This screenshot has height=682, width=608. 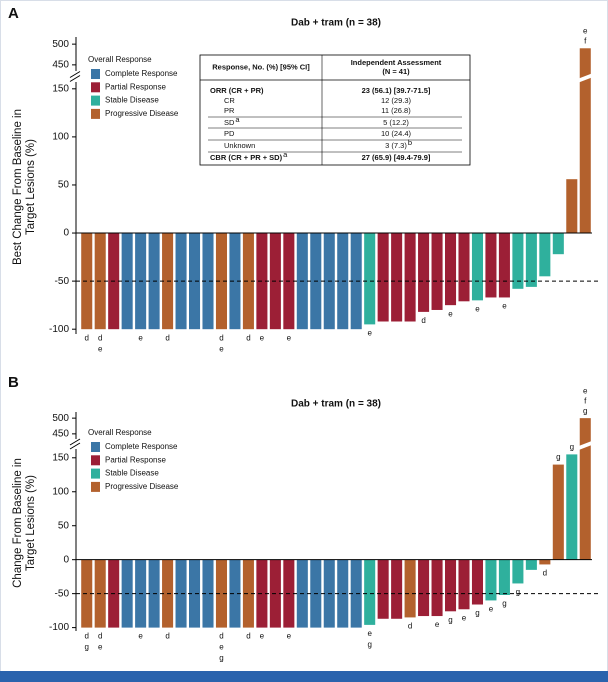 What do you see at coordinates (396, 62) in the screenshot?
I see `table-header: Independent Assessment` at bounding box center [396, 62].